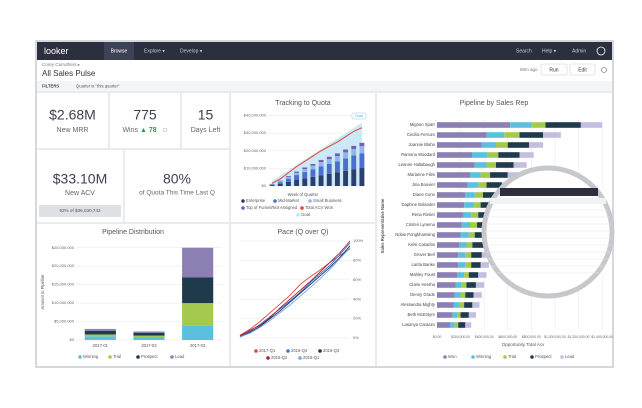 Image resolution: width=642 pixels, height=408 pixels. I want to click on nav-item: Develop ▾, so click(191, 51).